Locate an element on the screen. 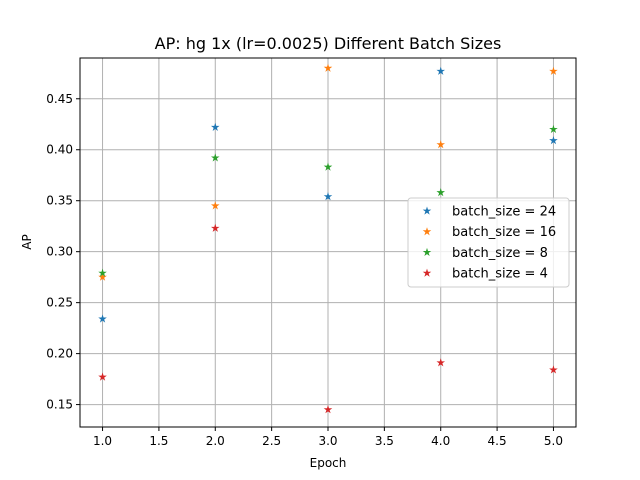  y-tick-label: 0.25 is located at coordinates (59, 303).